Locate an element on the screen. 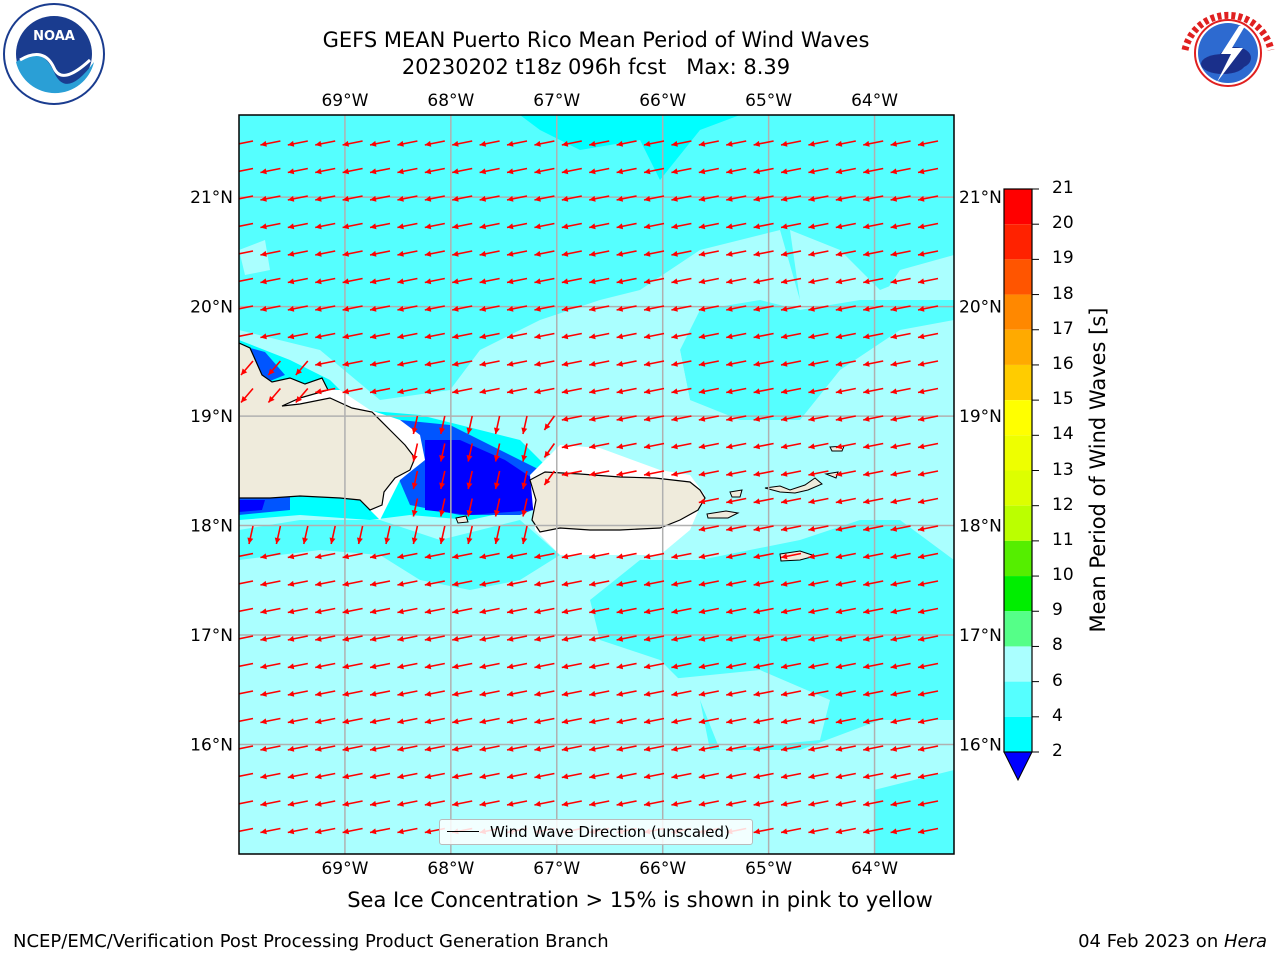 The width and height of the screenshot is (1280, 960). lat-tick-label: 18°N is located at coordinates (980, 527).